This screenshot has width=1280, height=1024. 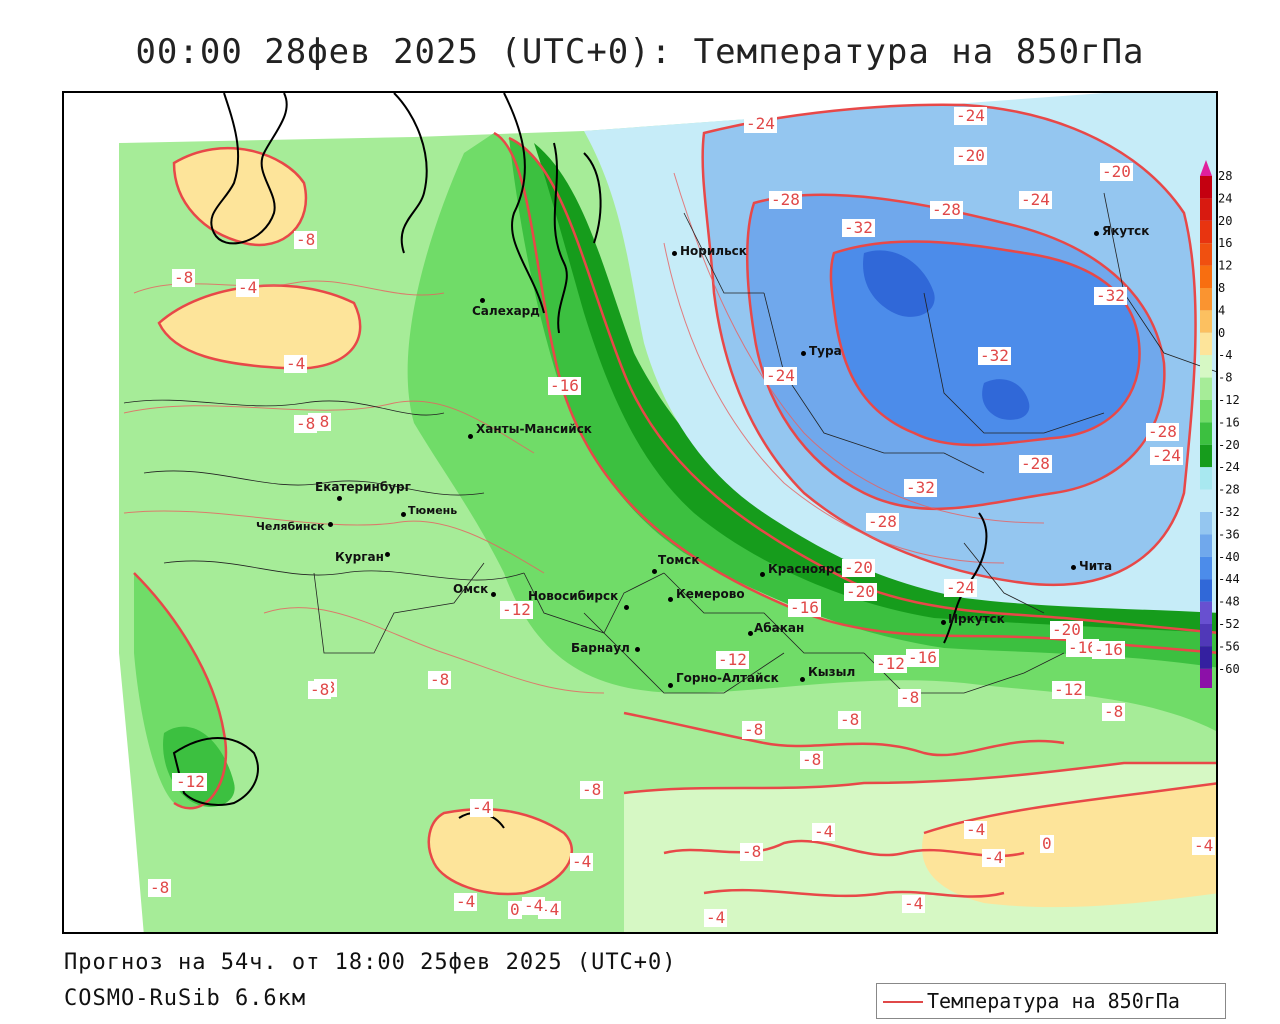 What do you see at coordinates (1229, 422) in the screenshot?
I see `scale-tick-label: -16` at bounding box center [1229, 422].